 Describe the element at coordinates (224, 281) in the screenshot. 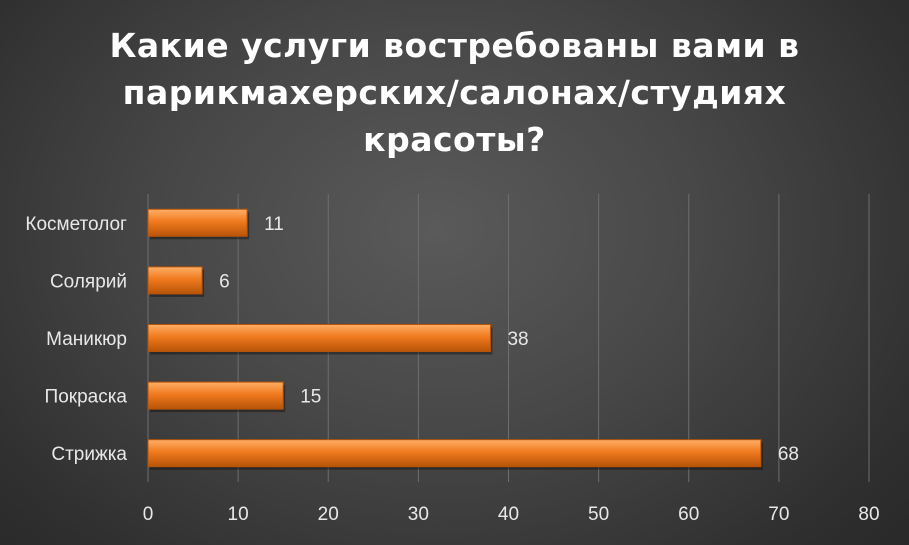

I see `data-label: 6` at that location.